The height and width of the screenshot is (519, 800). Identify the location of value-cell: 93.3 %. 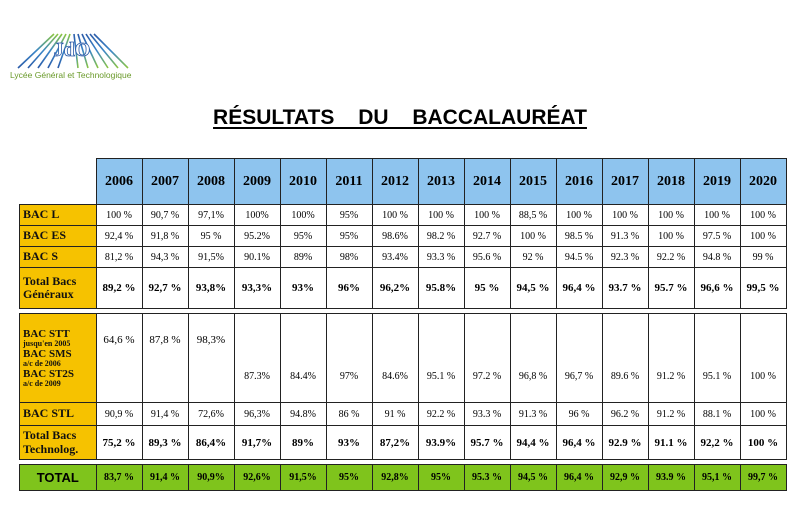
(441, 257).